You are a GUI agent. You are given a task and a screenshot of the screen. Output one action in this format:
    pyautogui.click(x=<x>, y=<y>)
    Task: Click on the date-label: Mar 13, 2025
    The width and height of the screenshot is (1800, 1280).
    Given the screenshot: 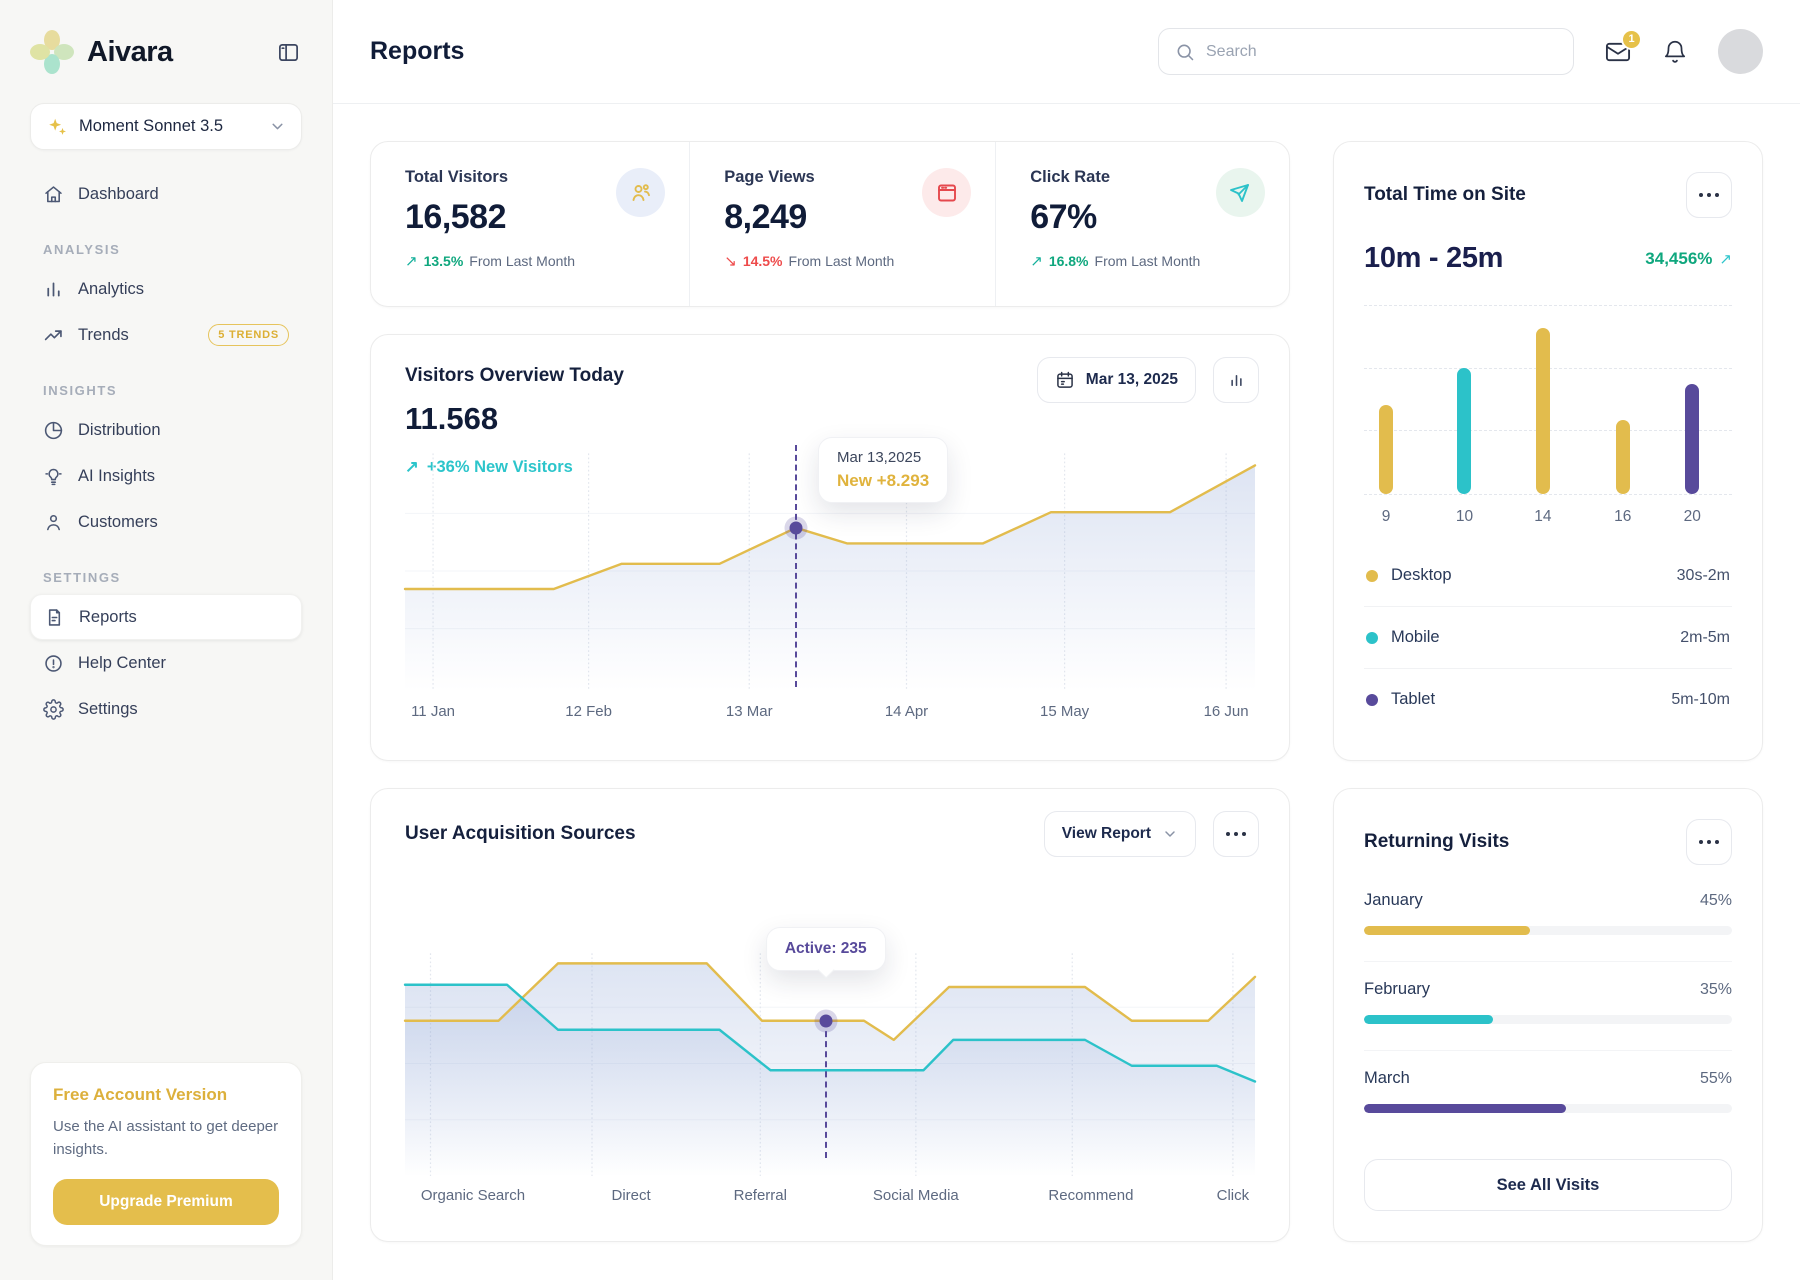 What is the action you would take?
    pyautogui.click(x=1131, y=379)
    